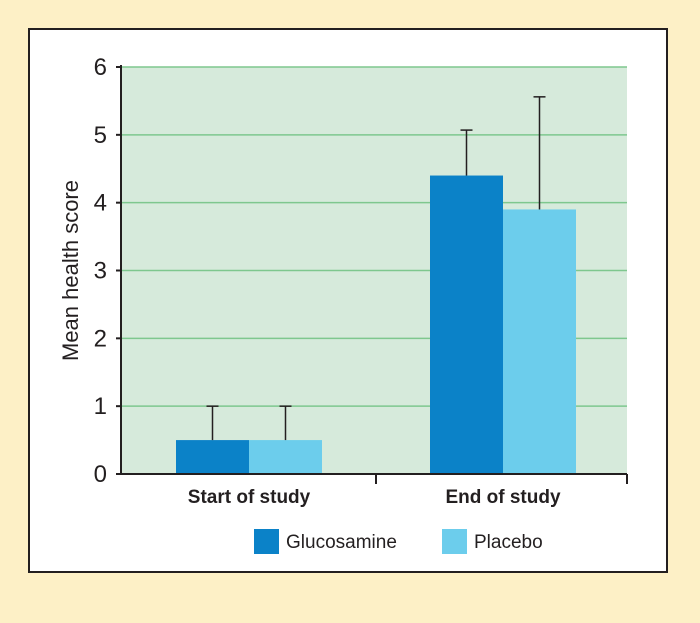  I want to click on legend: Glucosamine Placebo, so click(398, 541).